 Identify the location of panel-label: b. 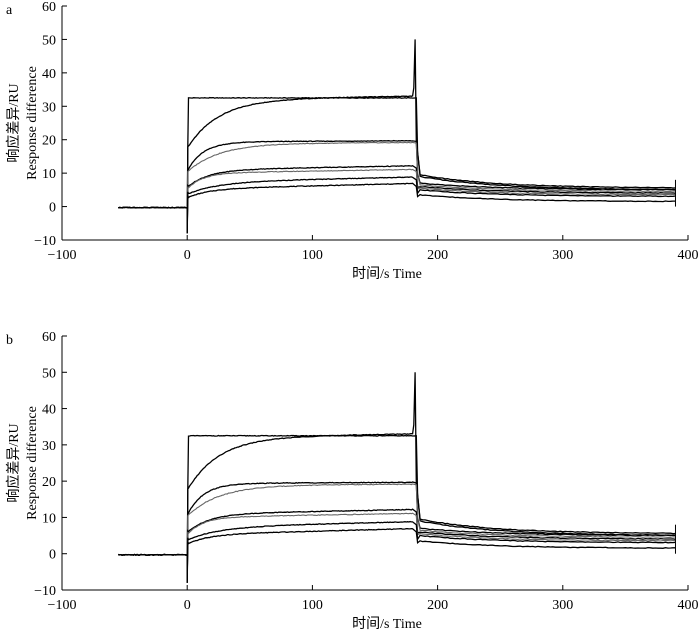
(9, 340).